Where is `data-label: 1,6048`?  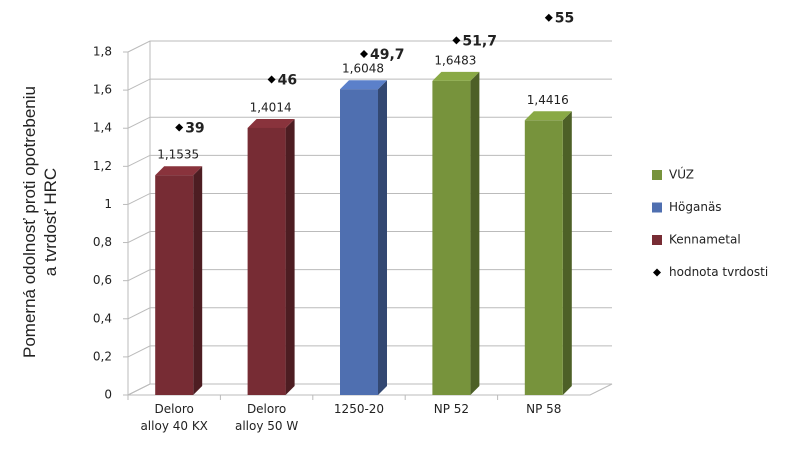 data-label: 1,6048 is located at coordinates (363, 69).